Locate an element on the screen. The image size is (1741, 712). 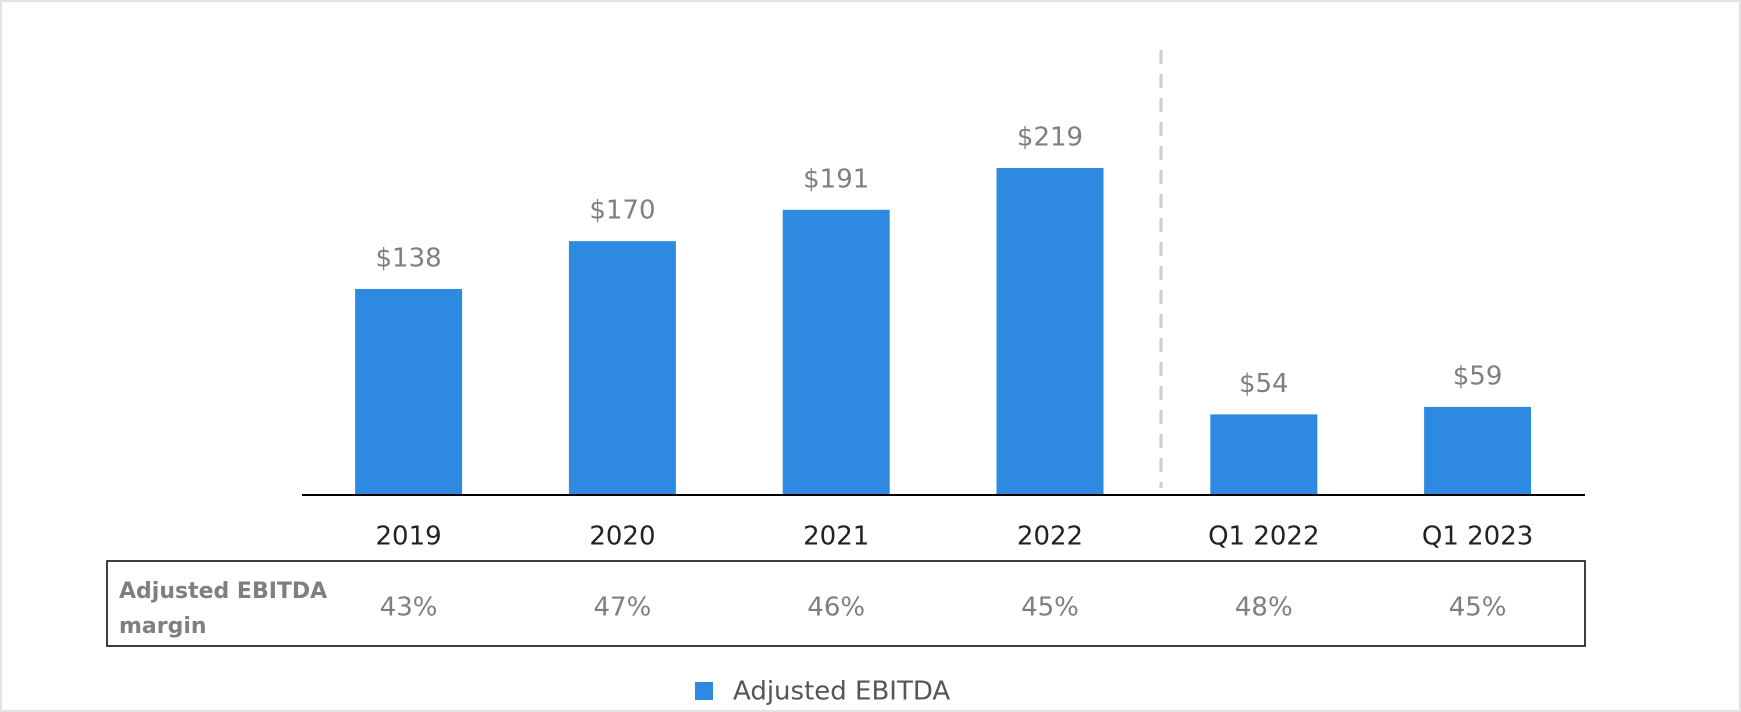
x-tick-label: Q1 2023 is located at coordinates (1477, 537).